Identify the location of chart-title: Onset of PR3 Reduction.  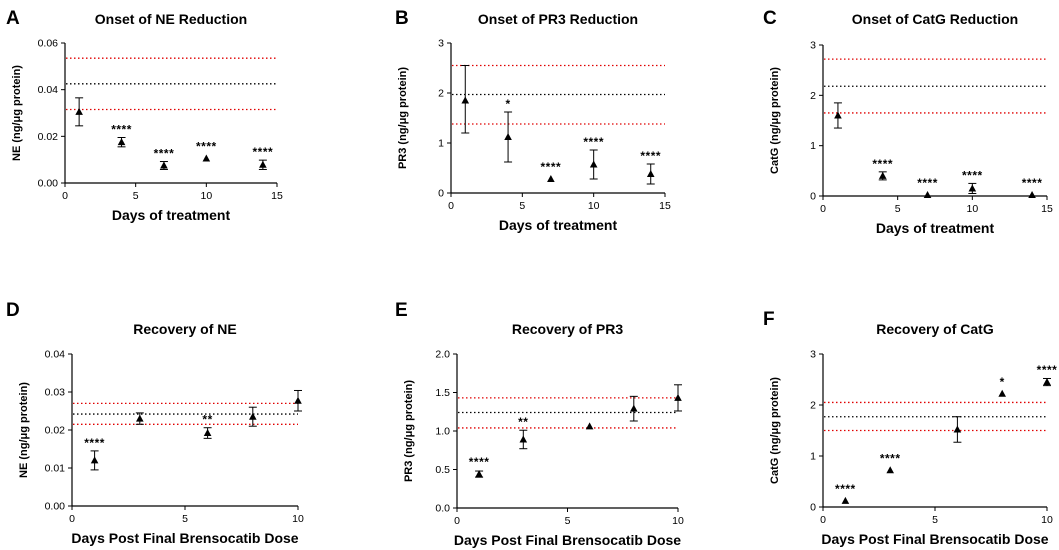
(558, 19).